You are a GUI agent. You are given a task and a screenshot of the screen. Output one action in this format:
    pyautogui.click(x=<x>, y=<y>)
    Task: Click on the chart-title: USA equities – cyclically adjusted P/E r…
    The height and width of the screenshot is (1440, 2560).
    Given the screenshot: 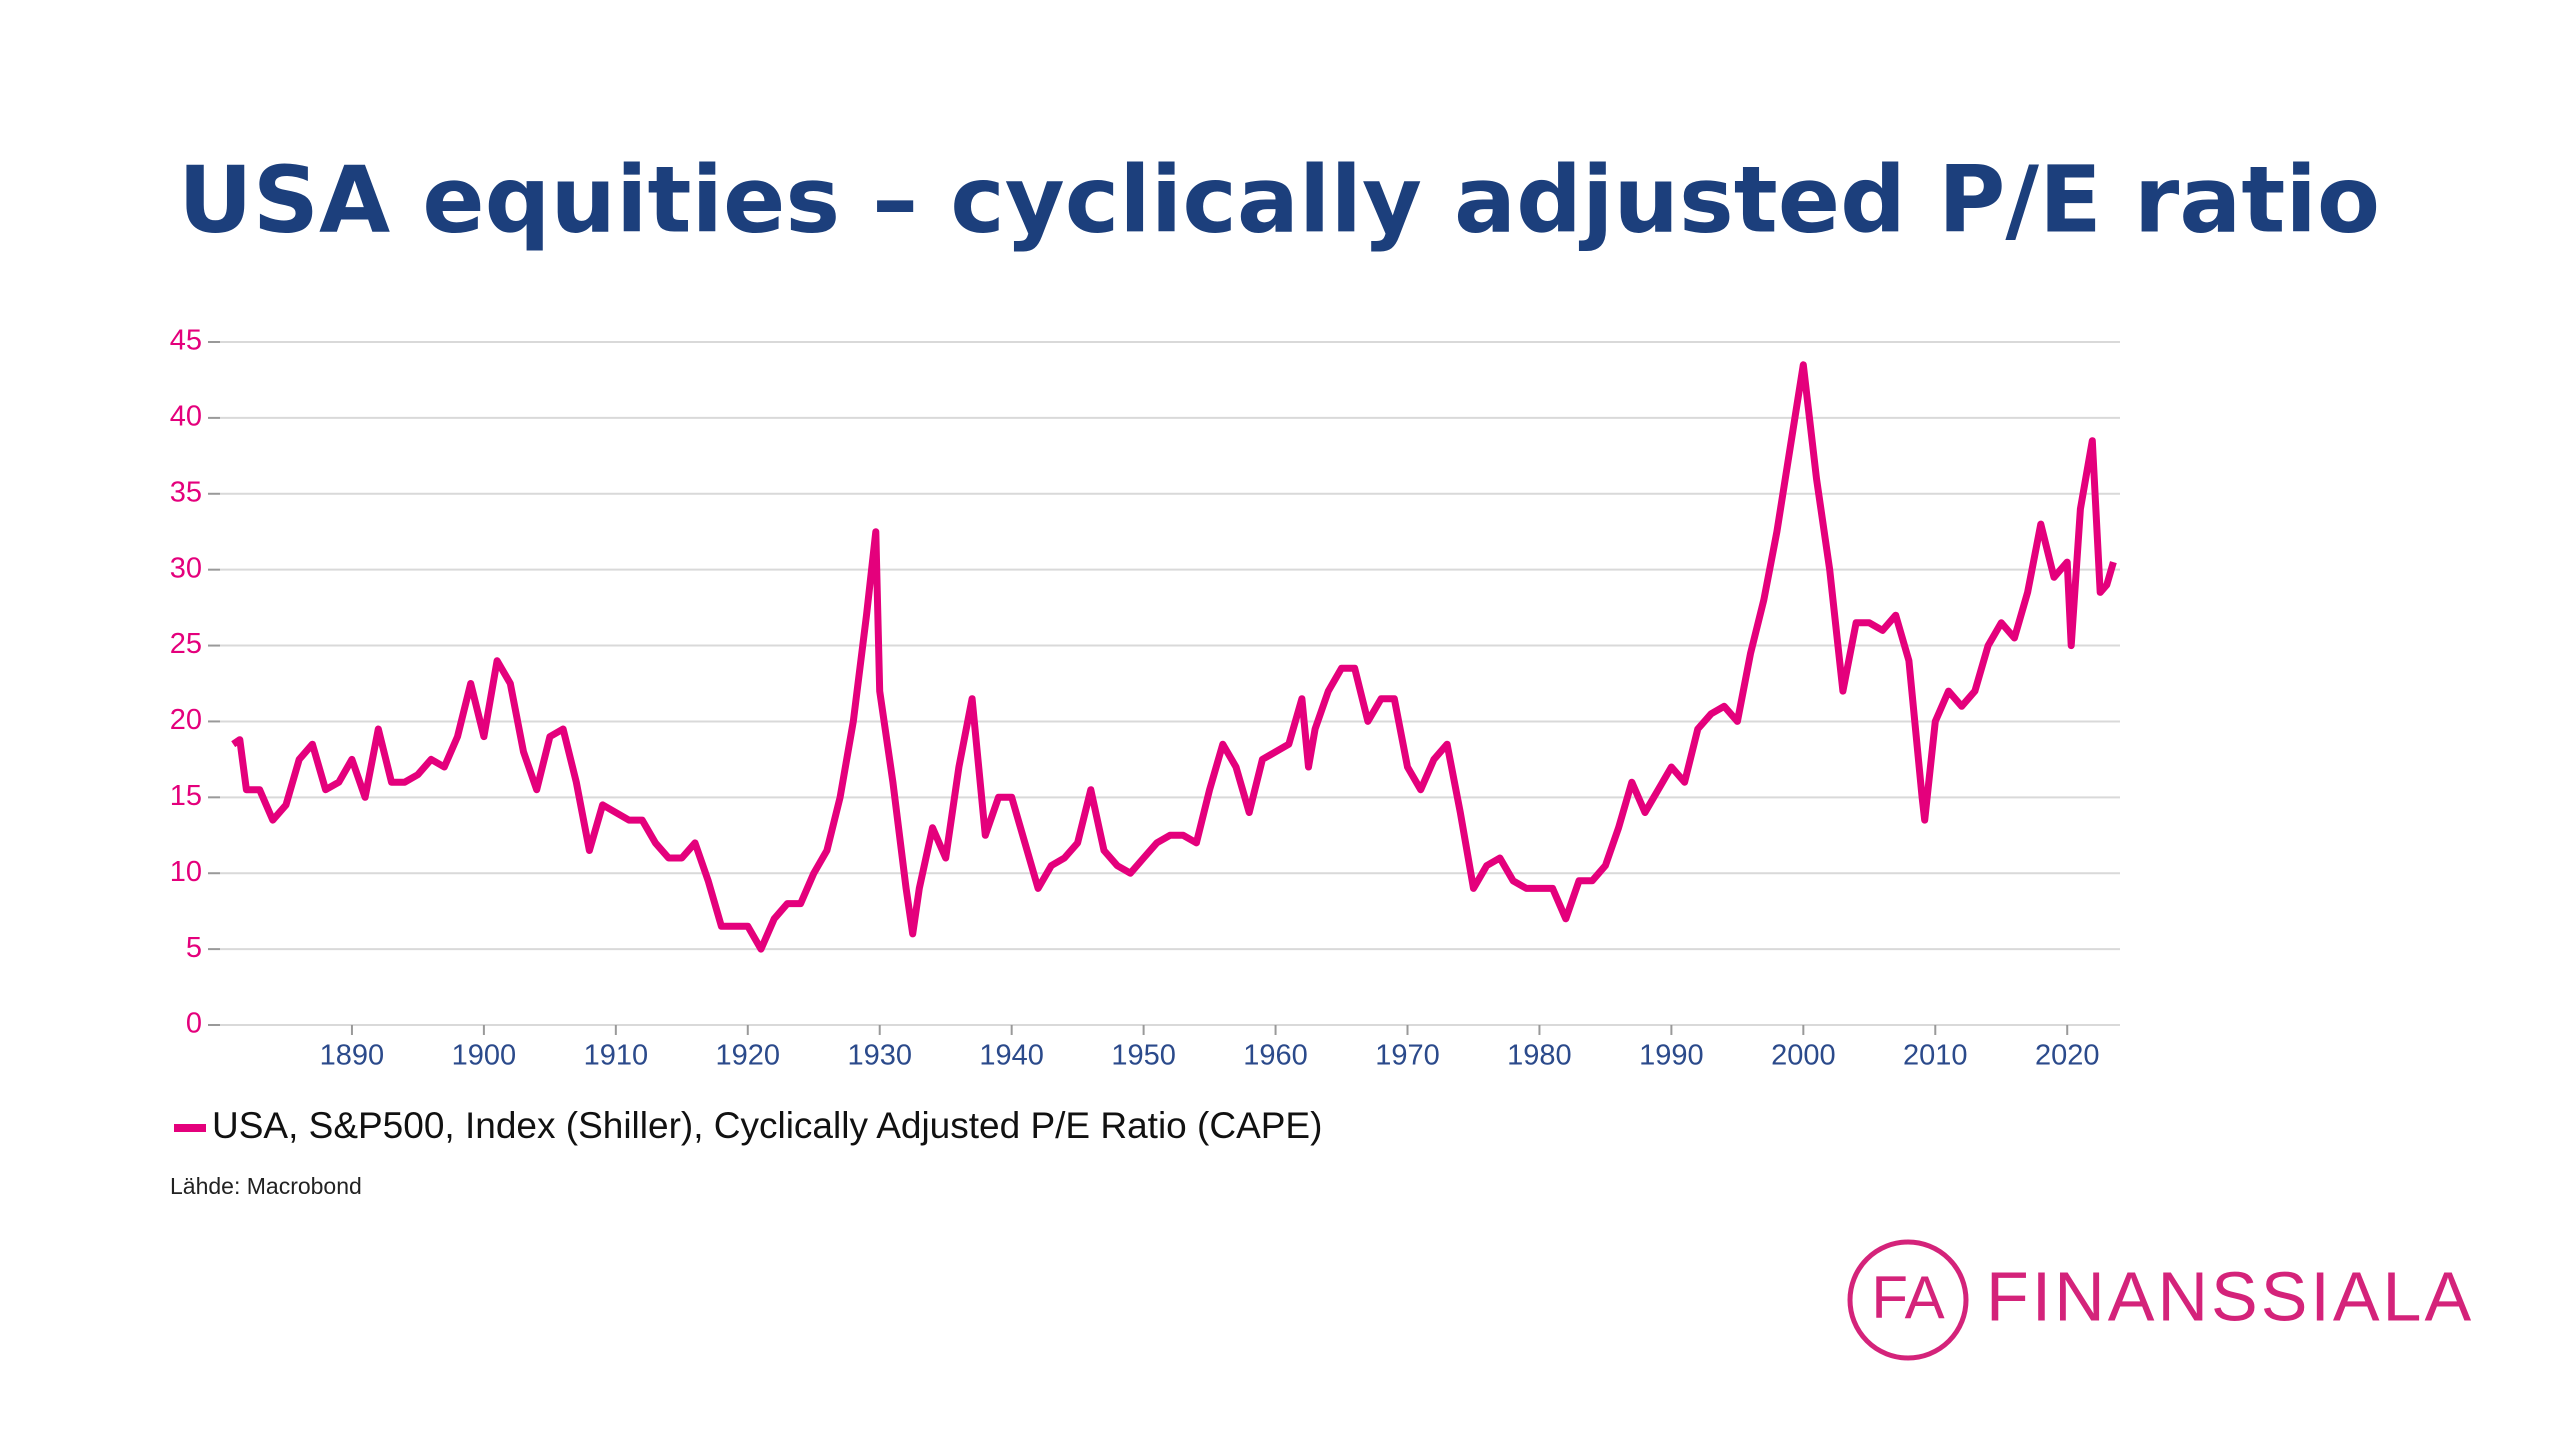 What is the action you would take?
    pyautogui.click(x=1279, y=199)
    